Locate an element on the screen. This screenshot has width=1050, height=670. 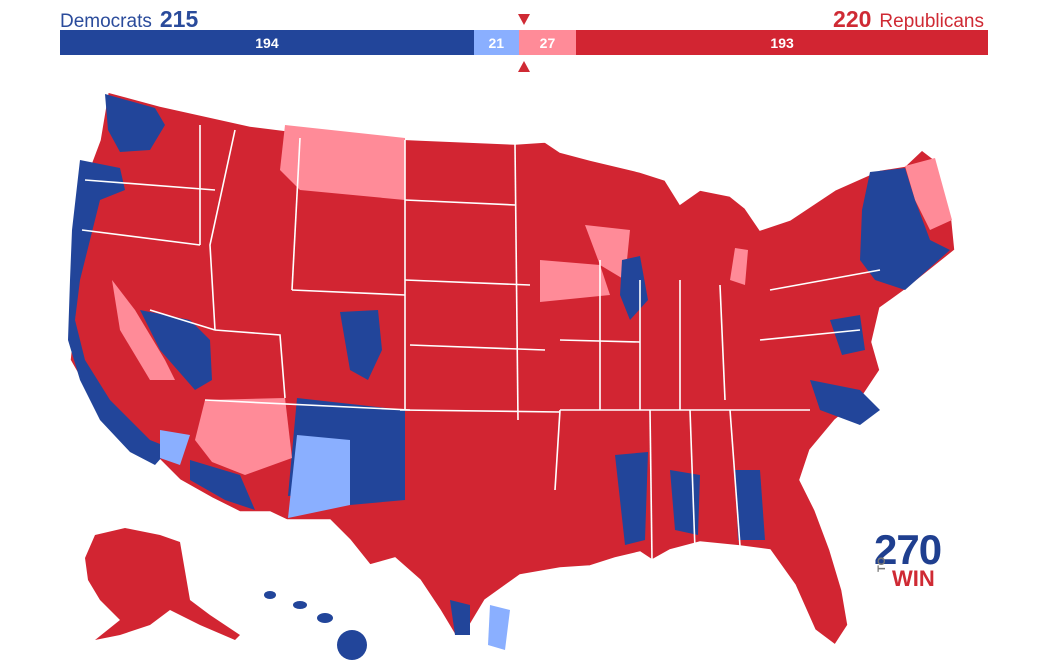
majority-marker-bottom is located at coordinates (524, 66).